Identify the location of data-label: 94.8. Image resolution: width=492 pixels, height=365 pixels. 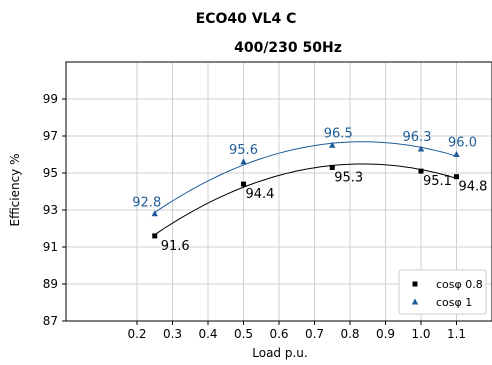
(473, 187).